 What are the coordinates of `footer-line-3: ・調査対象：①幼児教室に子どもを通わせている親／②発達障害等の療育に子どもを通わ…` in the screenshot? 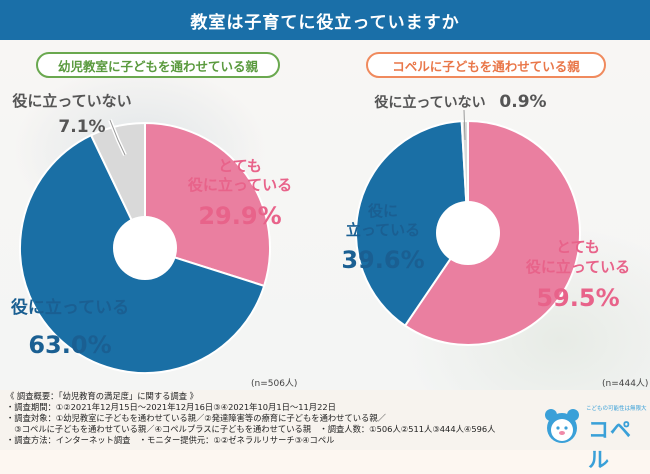 It's located at (196, 417).